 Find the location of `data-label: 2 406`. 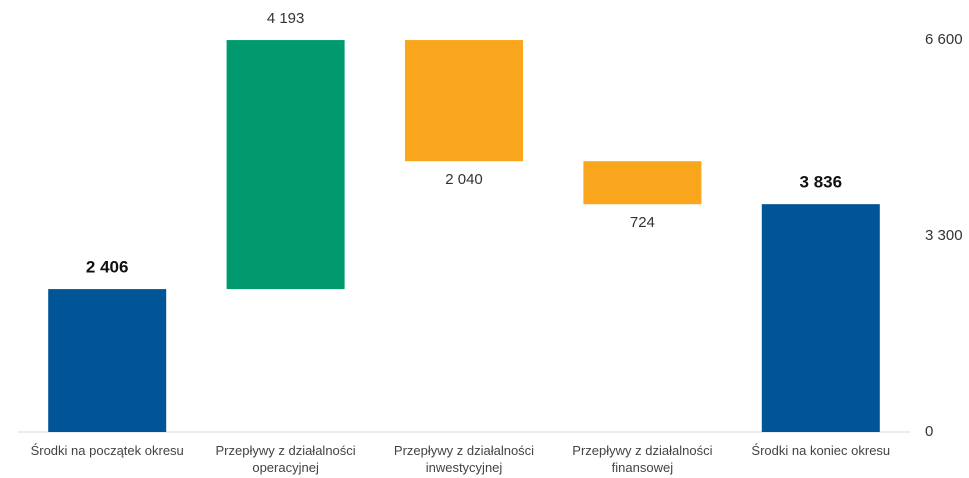

data-label: 2 406 is located at coordinates (107, 267).